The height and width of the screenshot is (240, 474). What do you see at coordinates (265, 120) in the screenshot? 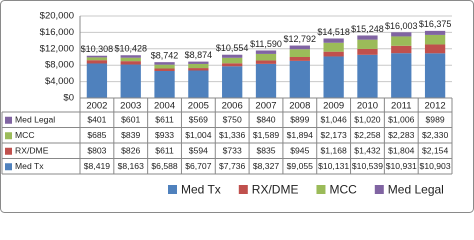
I see `table-cell: $840` at bounding box center [265, 120].